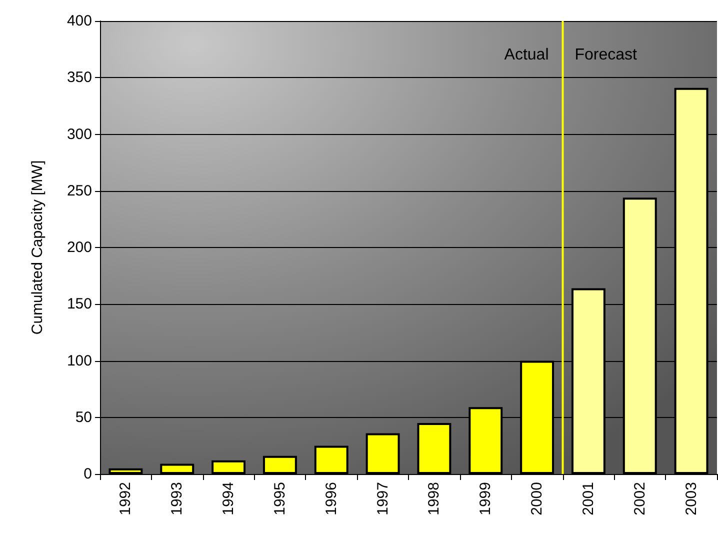 The height and width of the screenshot is (536, 718). I want to click on y-axis-title: Cumulated Capacity [MW], so click(37, 247).